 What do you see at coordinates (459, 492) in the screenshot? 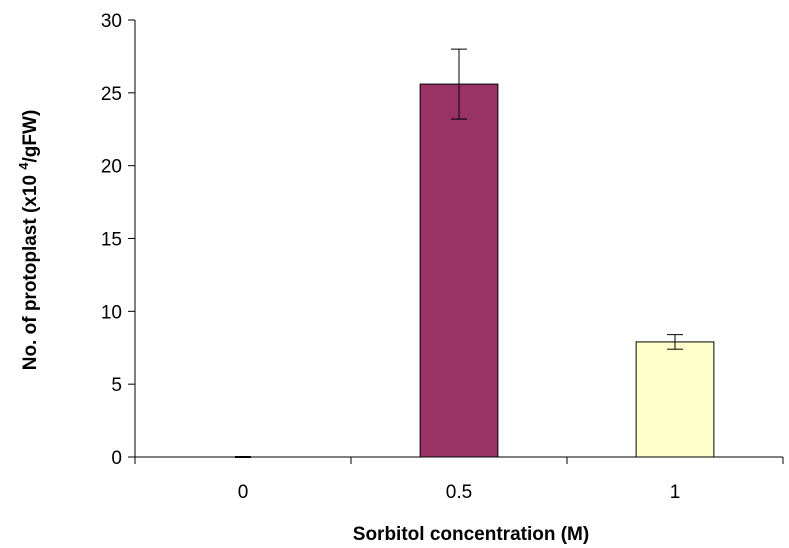
I see `x-tick-label: 0.5` at bounding box center [459, 492].